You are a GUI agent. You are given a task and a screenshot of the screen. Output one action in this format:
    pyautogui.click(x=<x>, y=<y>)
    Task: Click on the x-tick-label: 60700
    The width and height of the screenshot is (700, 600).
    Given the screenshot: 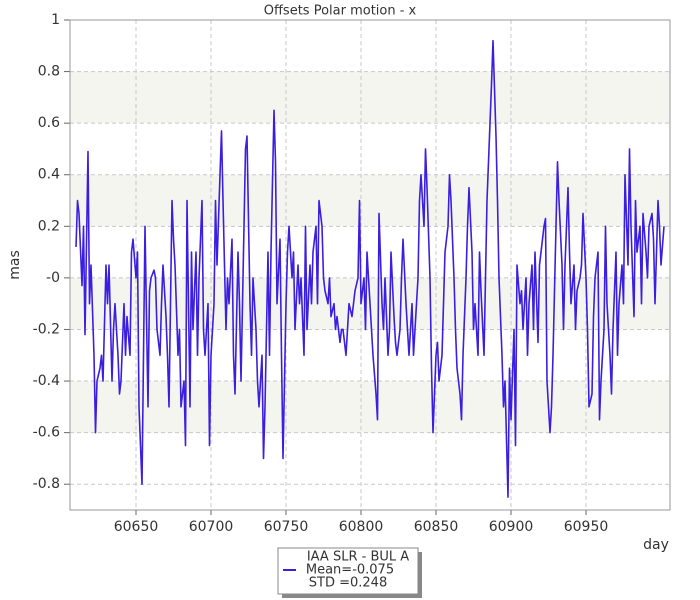 What is the action you would take?
    pyautogui.click(x=211, y=527)
    